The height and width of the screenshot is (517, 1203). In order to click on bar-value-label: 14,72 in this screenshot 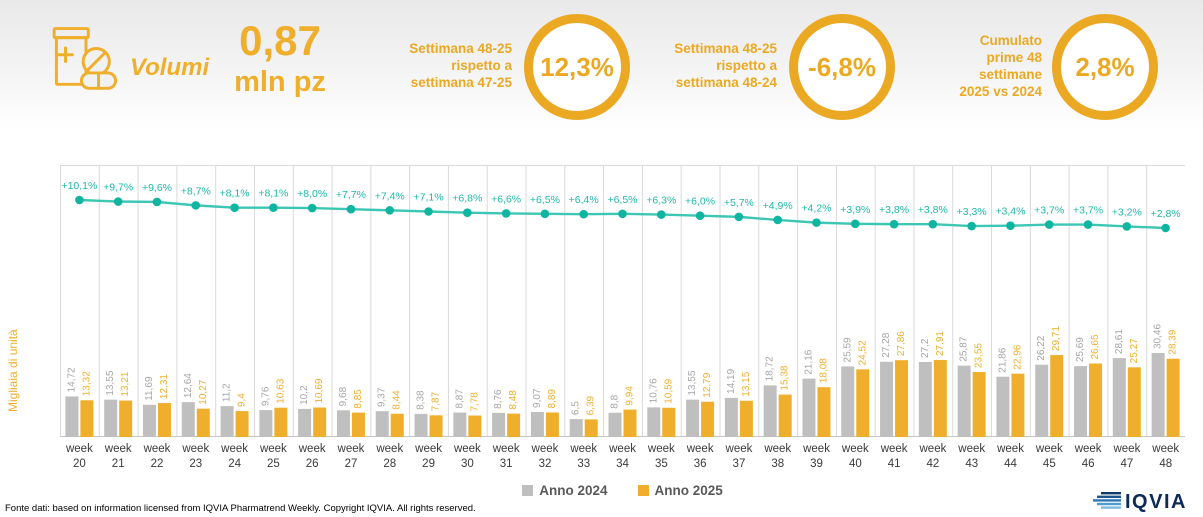, I will do `click(71, 379)`.